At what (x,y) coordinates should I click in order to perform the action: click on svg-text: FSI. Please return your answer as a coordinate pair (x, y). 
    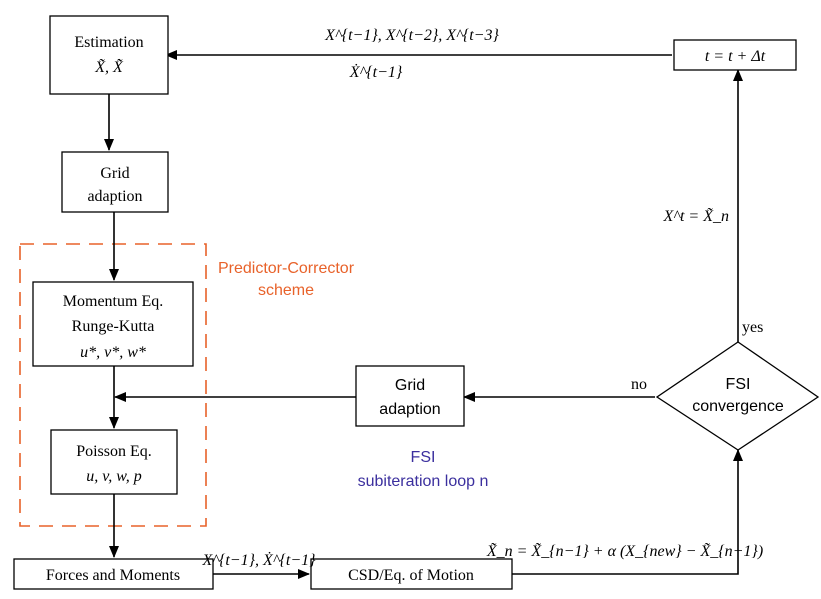
    Looking at the image, I should click on (738, 384).